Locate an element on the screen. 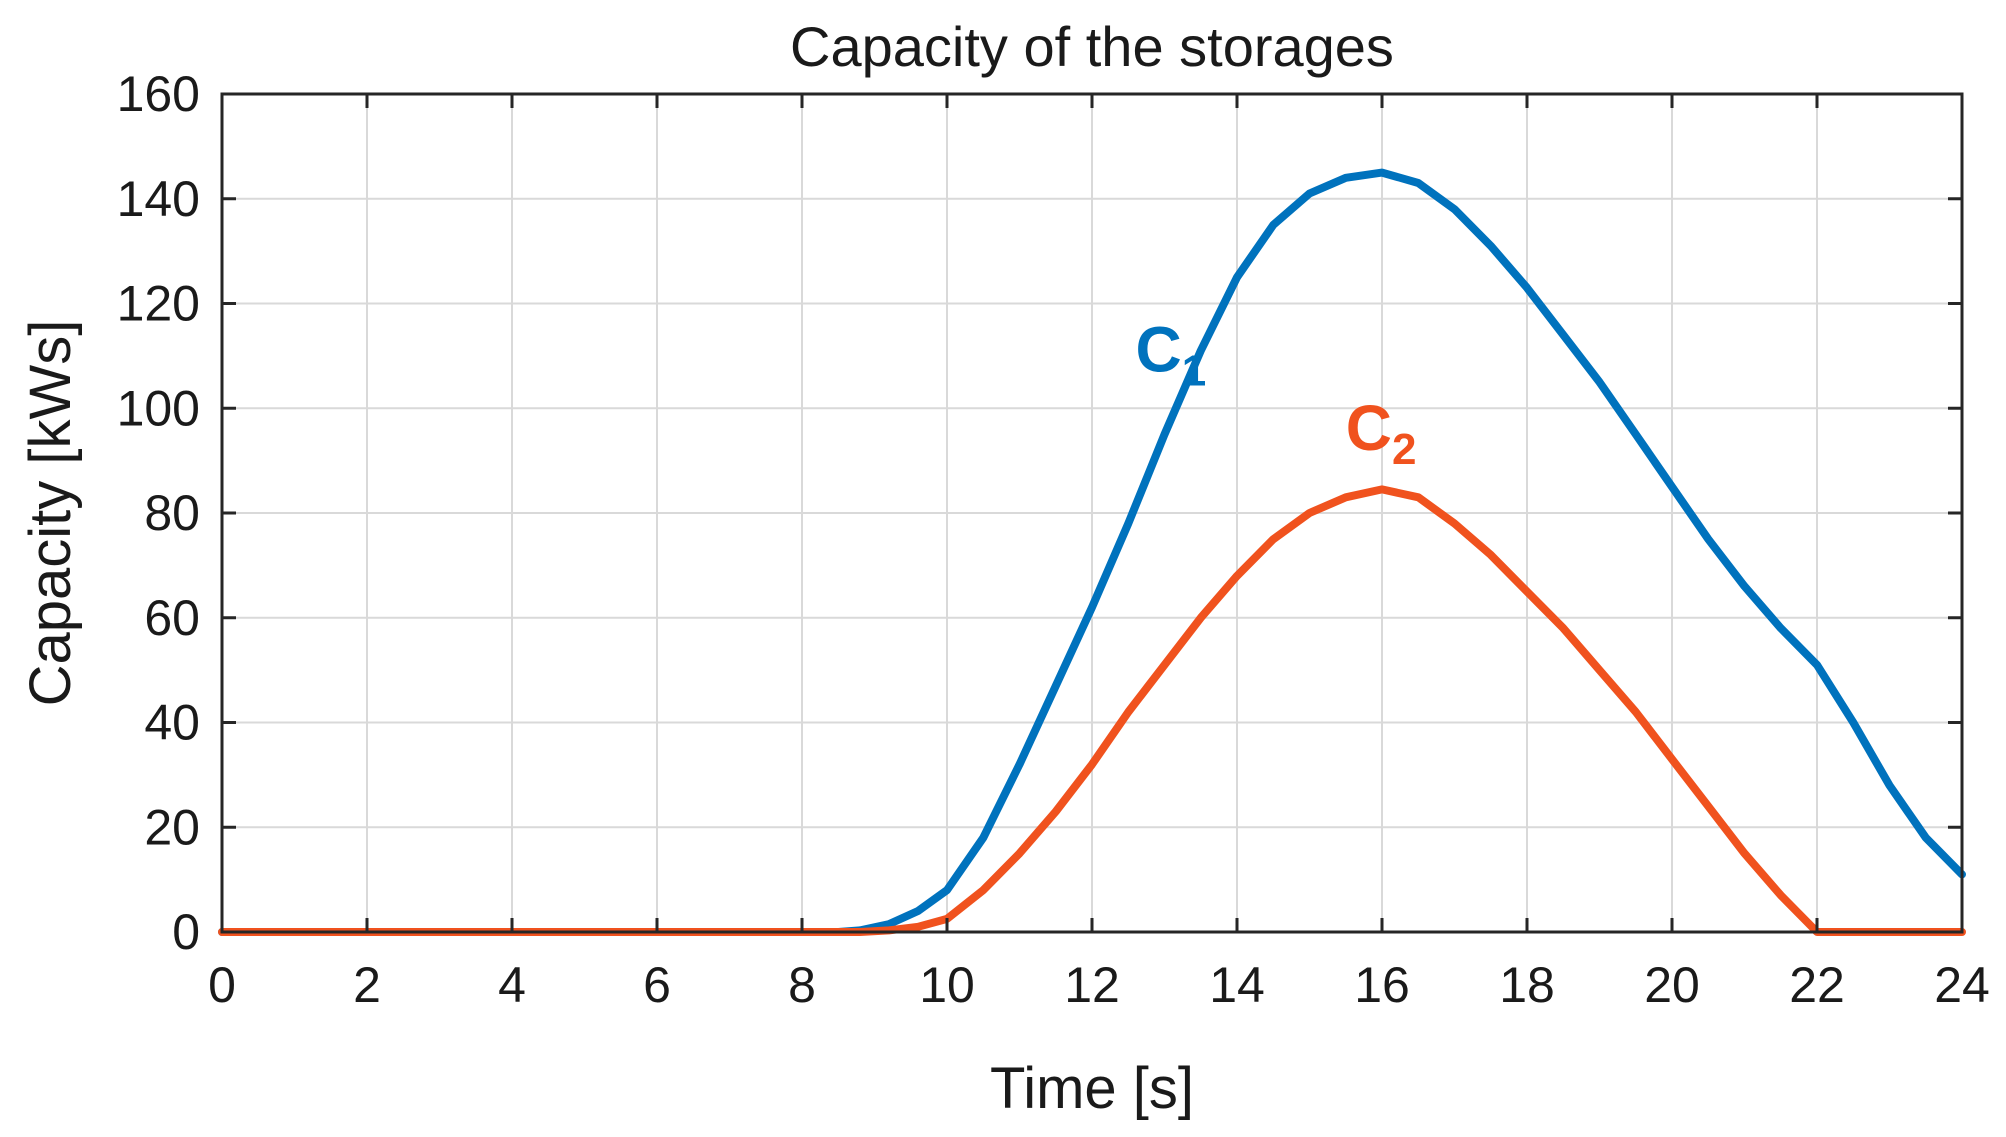 This screenshot has width=2006, height=1137. x-tick-label: 6 is located at coordinates (657, 985).